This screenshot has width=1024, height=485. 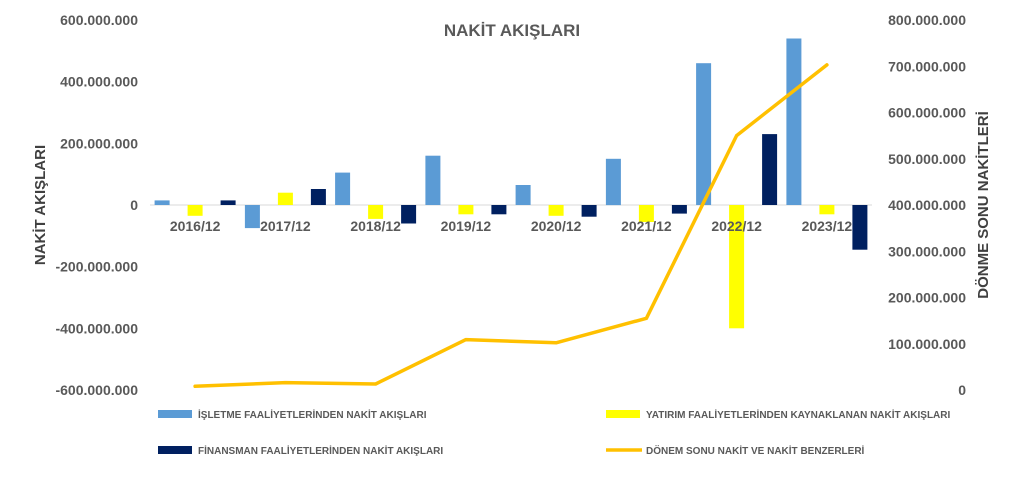 What do you see at coordinates (927, 344) in the screenshot?
I see `y2-tick-label: 100.000.000` at bounding box center [927, 344].